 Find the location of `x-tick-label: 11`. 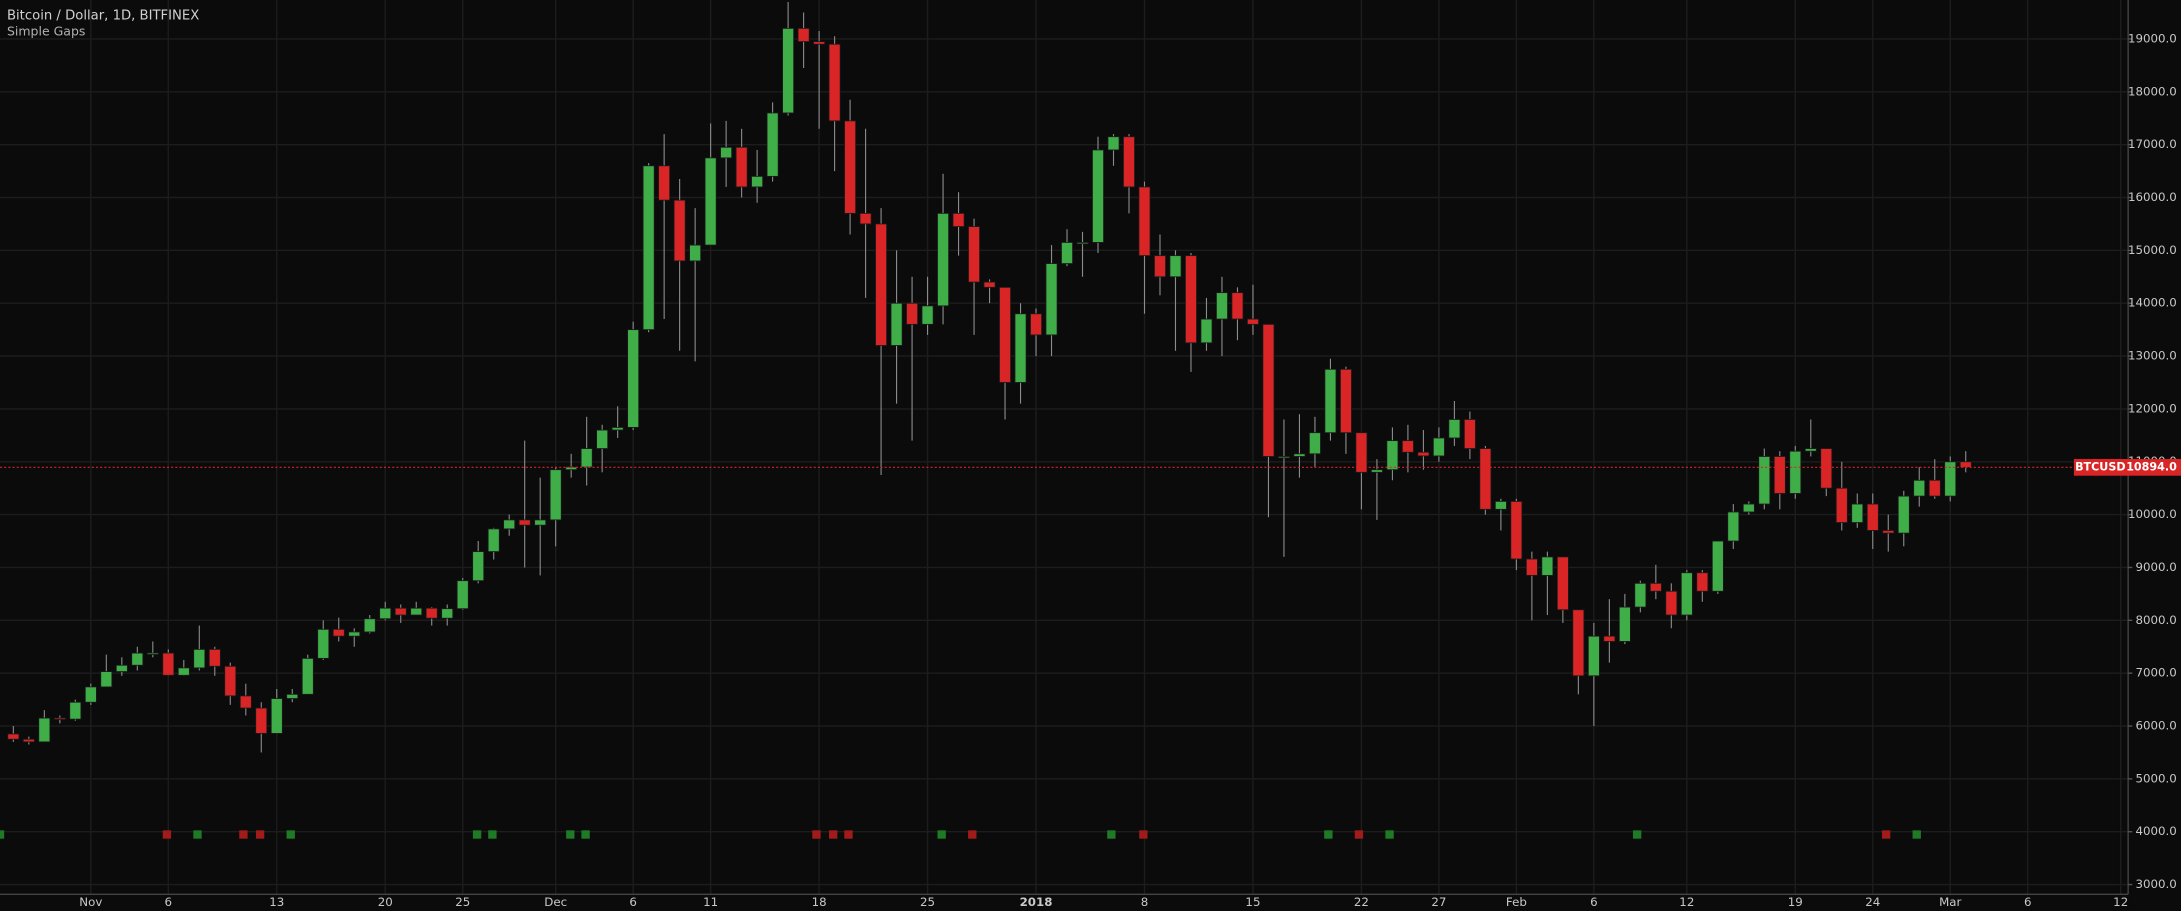

x-tick-label: 11 is located at coordinates (710, 902).